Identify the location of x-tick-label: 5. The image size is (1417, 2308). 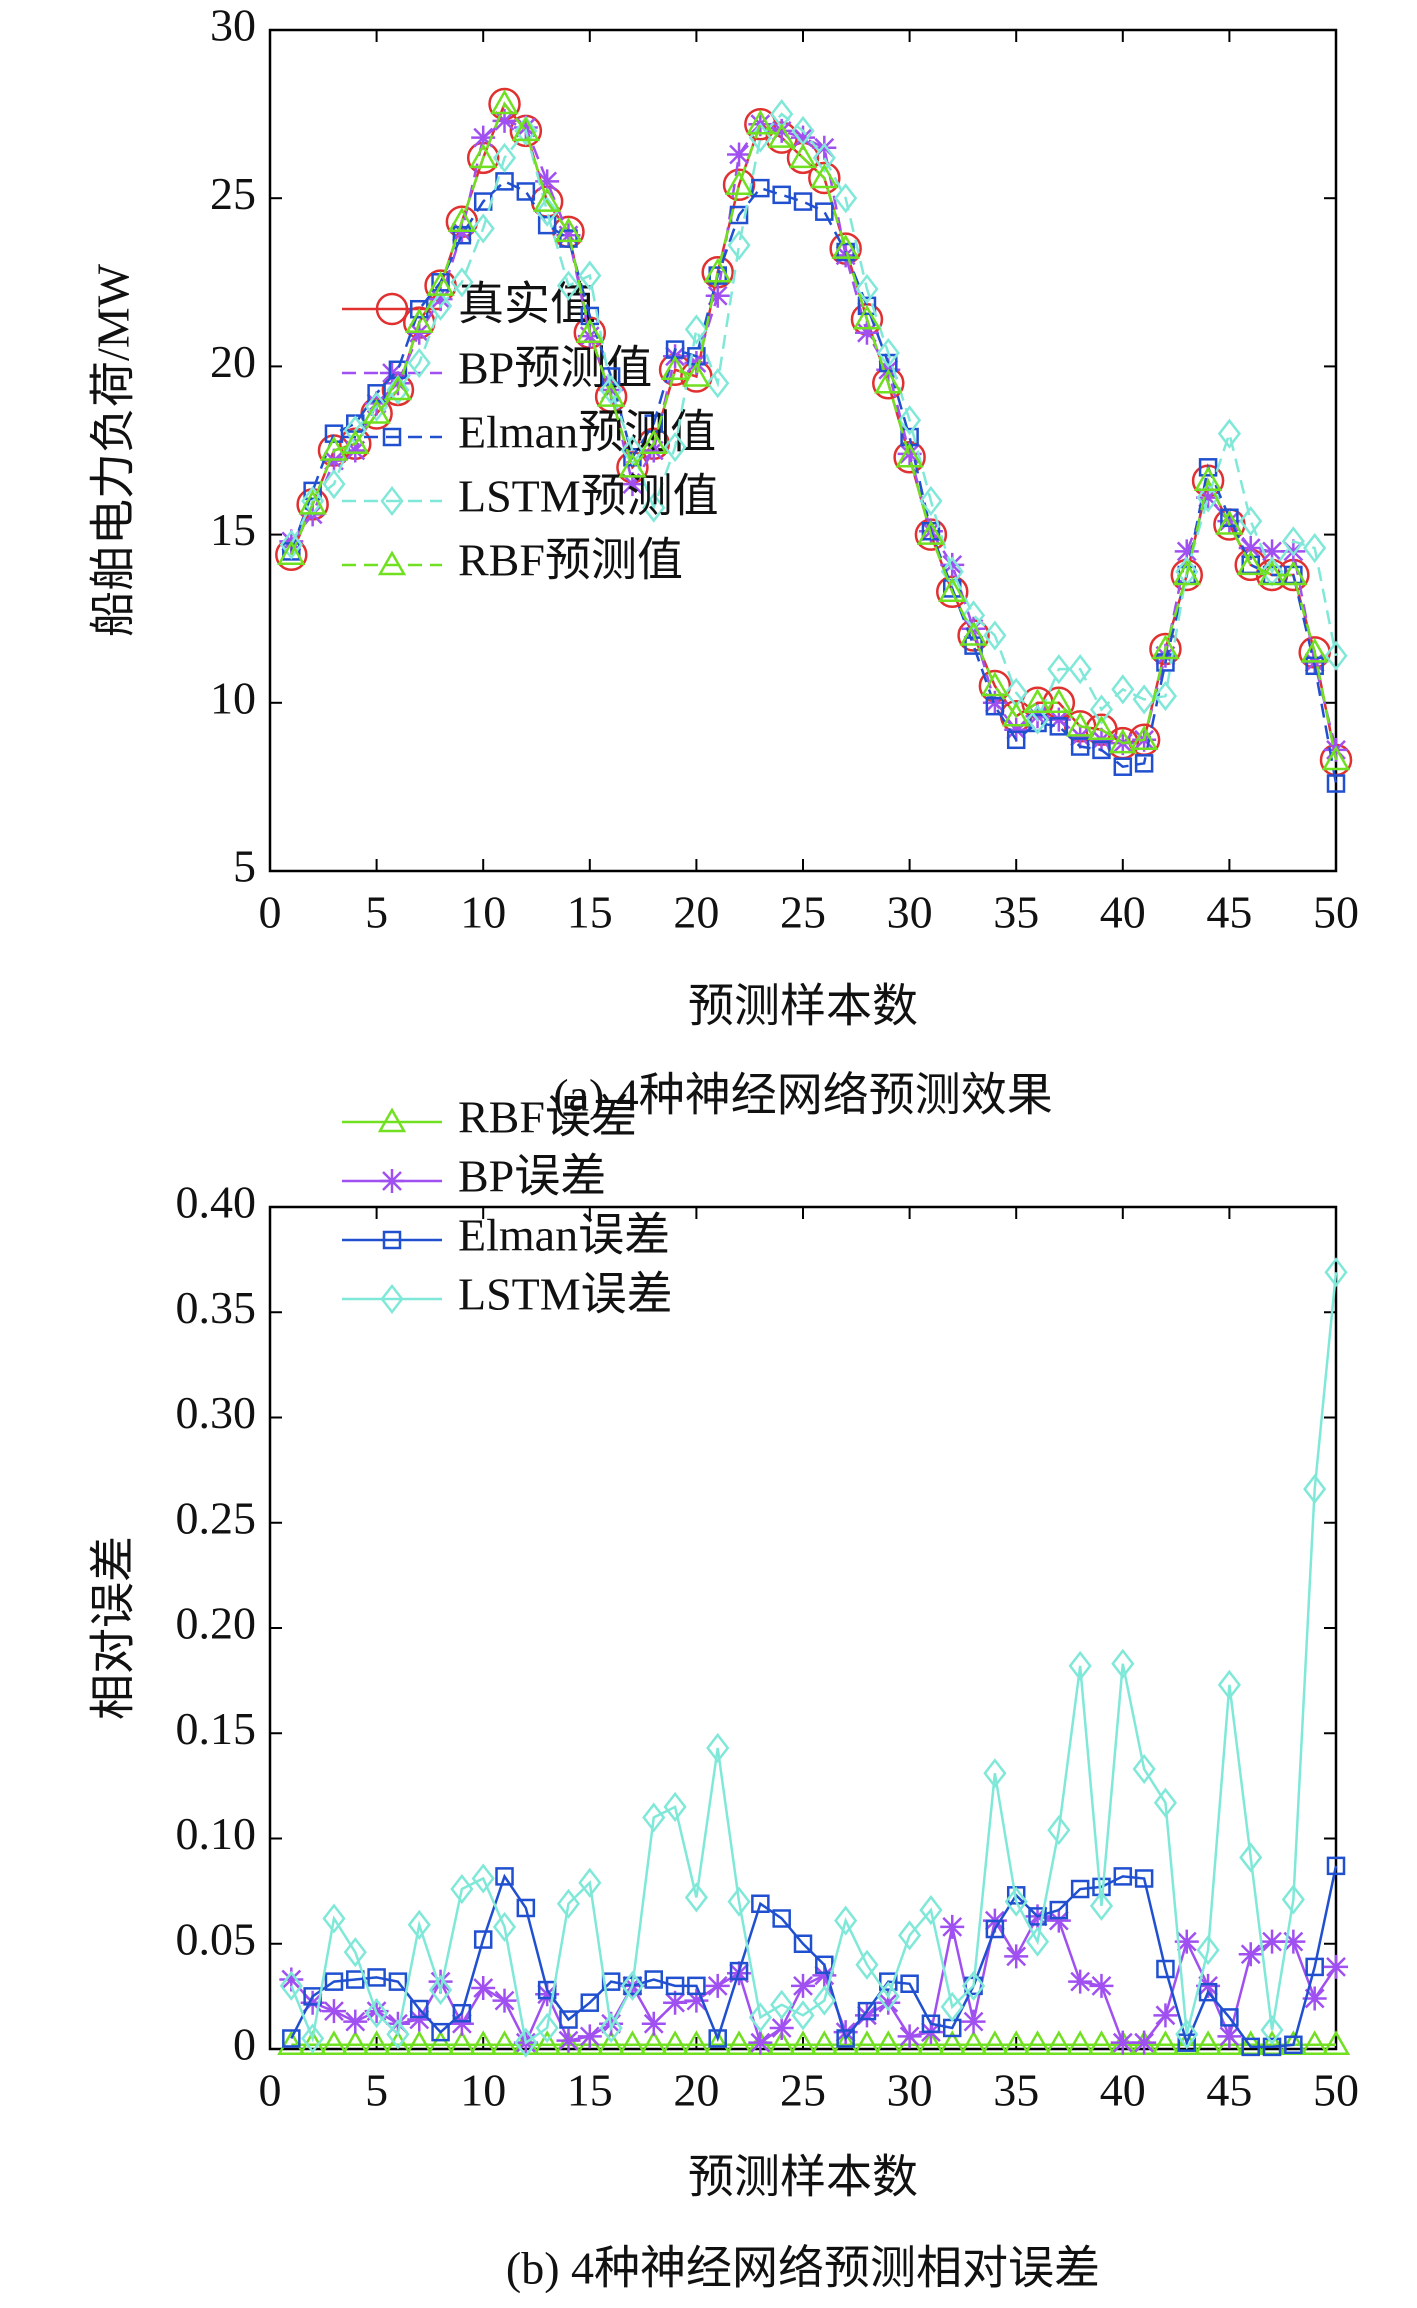
(376, 912).